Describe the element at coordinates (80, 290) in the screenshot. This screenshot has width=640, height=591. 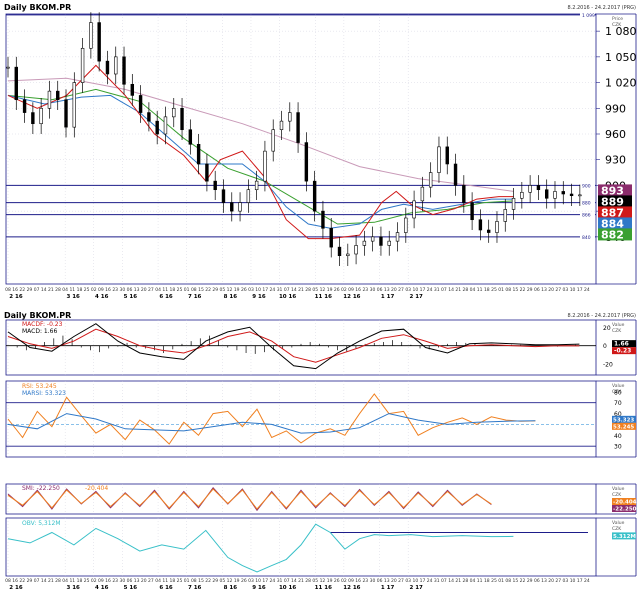
I see `x-day-label: 18` at that location.